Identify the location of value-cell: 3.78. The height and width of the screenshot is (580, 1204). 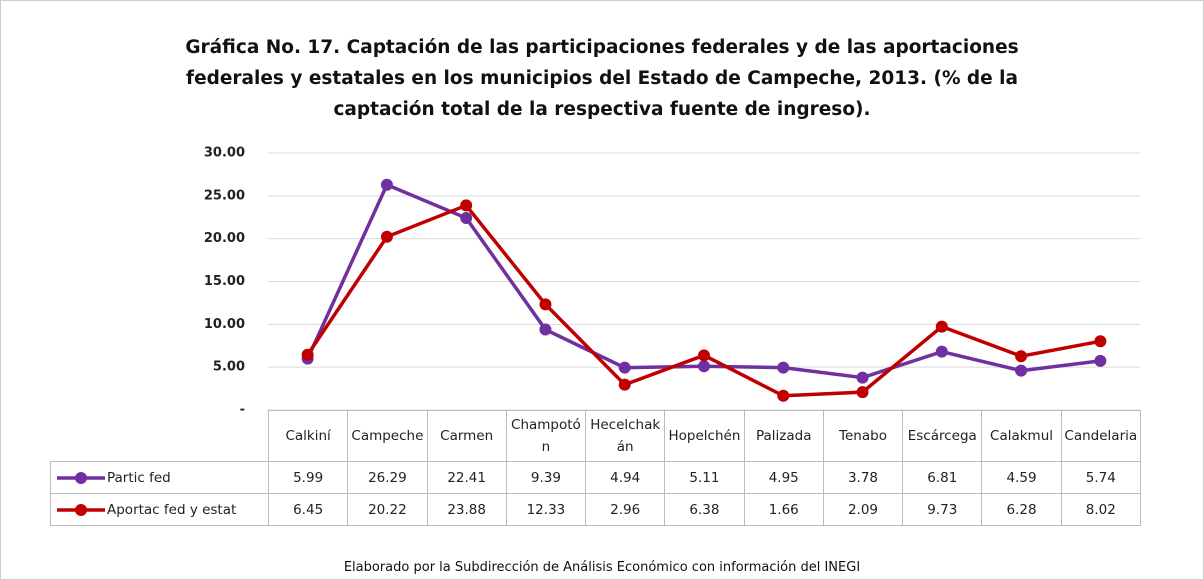
(863, 477).